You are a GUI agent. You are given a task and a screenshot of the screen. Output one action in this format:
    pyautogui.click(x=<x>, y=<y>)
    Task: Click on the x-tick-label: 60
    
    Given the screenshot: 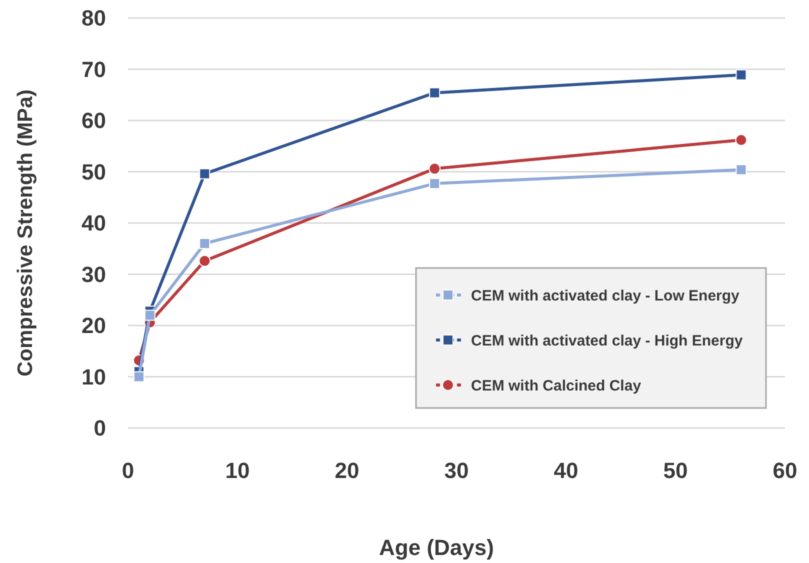 What is the action you would take?
    pyautogui.click(x=785, y=470)
    